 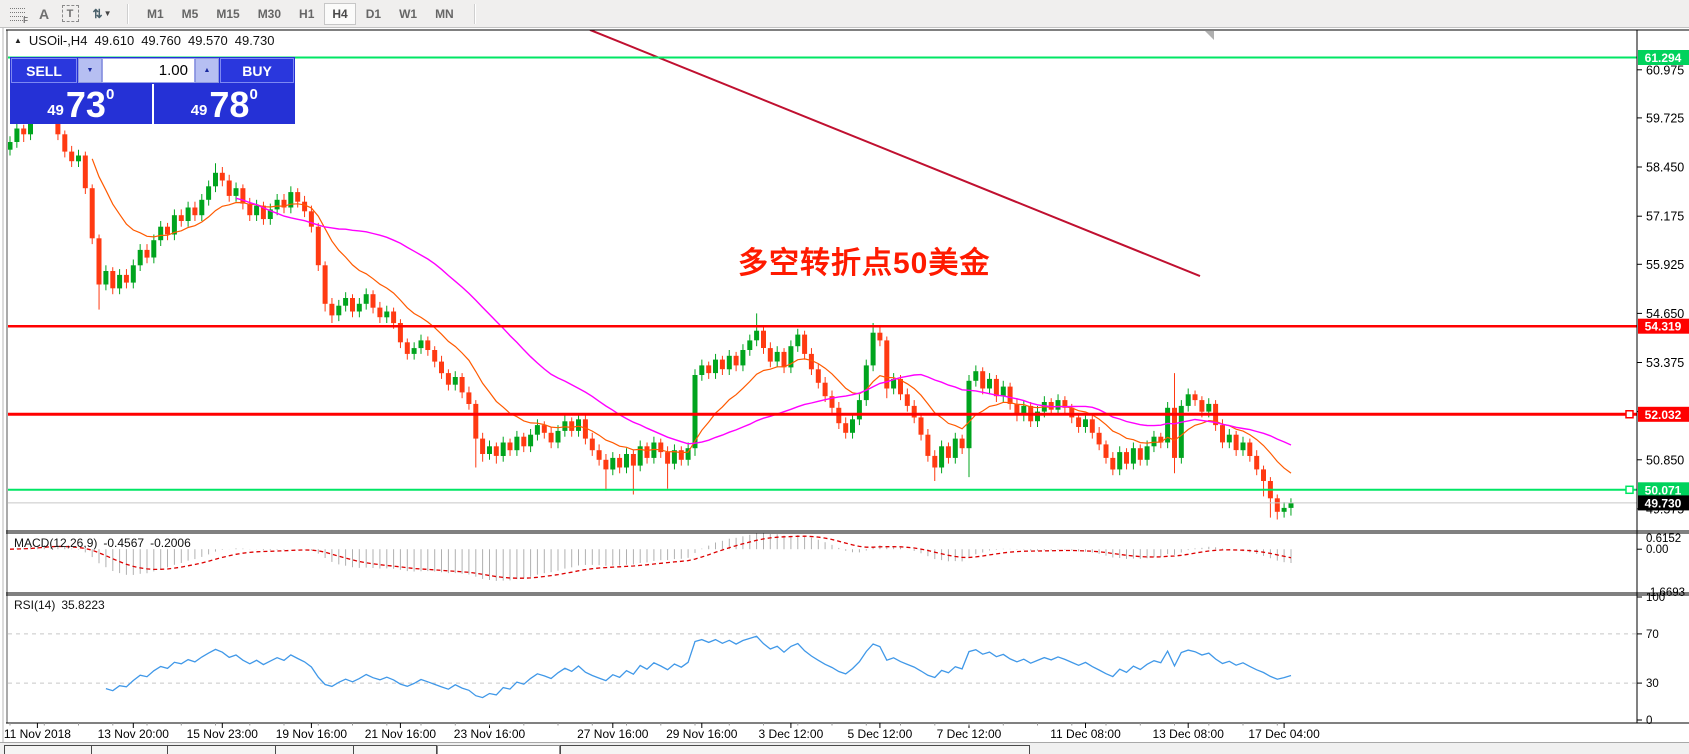 What do you see at coordinates (340, 13) in the screenshot?
I see `timeframe-button-h4: H4` at bounding box center [340, 13].